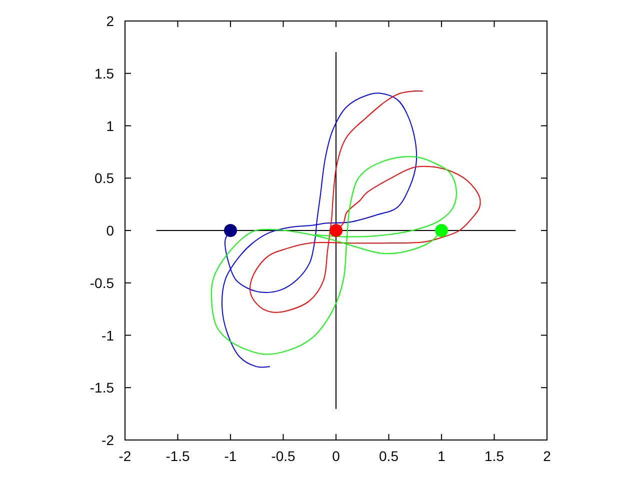 The width and height of the screenshot is (640, 480). I want to click on y-tick-label: -1, so click(108, 335).